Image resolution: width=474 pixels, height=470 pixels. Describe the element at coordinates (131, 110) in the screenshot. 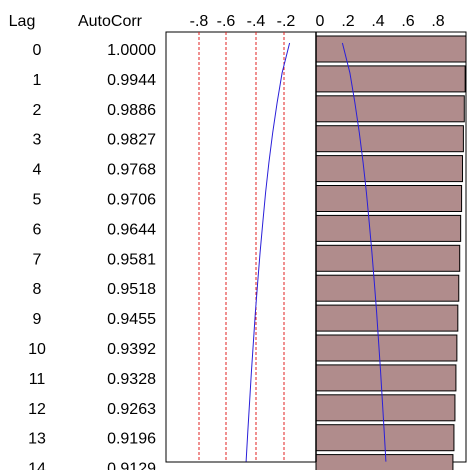

I see `autocorr-cell: 0.9886` at that location.